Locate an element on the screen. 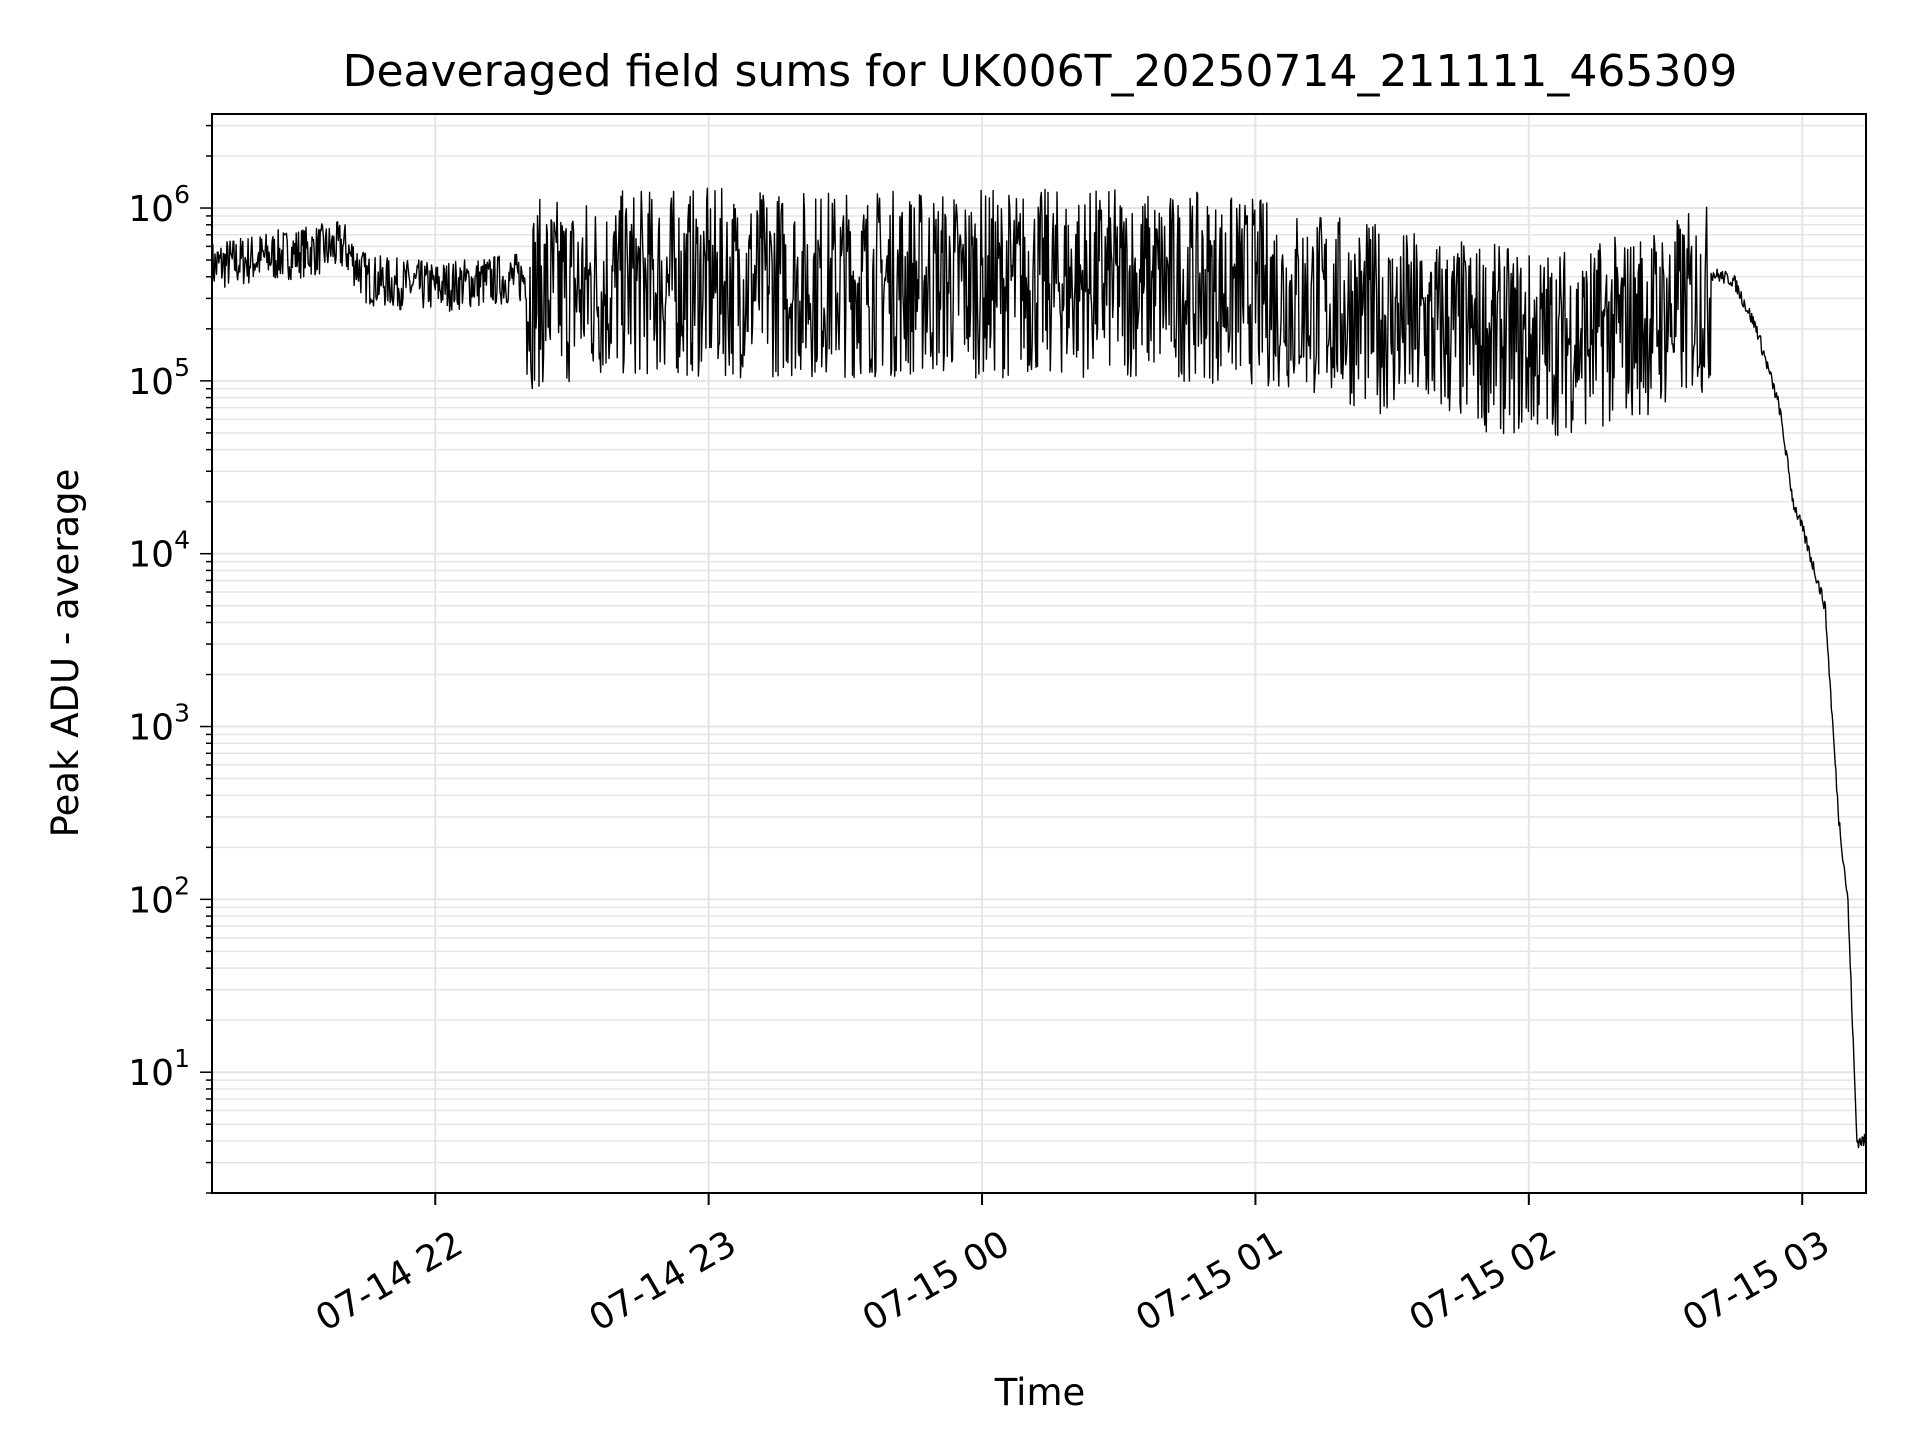 The height and width of the screenshot is (1440, 1920). y-tick-label: 10¹ is located at coordinates (159, 1069).